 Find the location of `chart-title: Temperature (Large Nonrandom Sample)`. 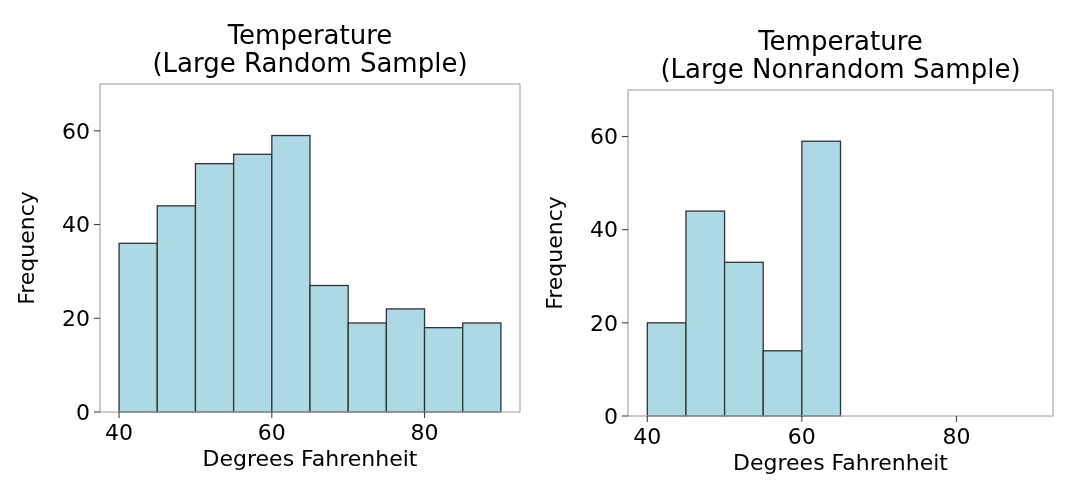

chart-title: Temperature (Large Nonrandom Sample) is located at coordinates (840, 55).